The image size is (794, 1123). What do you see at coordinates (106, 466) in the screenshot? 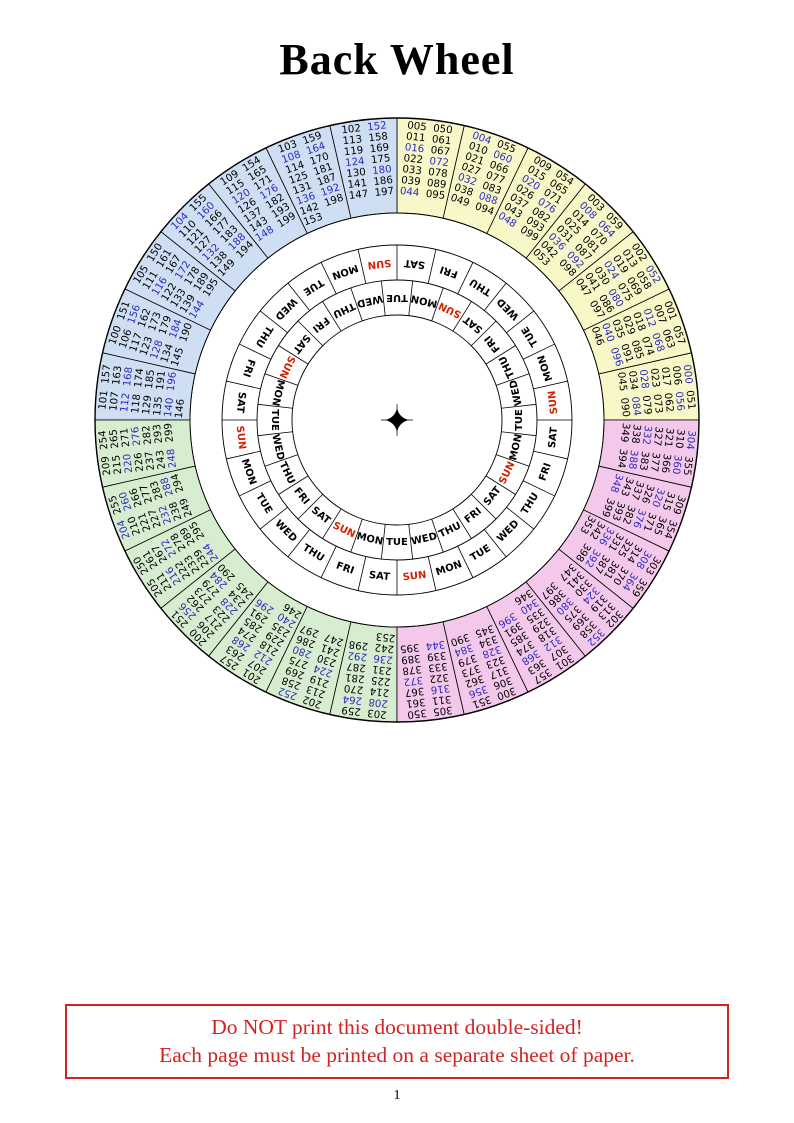
I see `year-number: 209` at bounding box center [106, 466].